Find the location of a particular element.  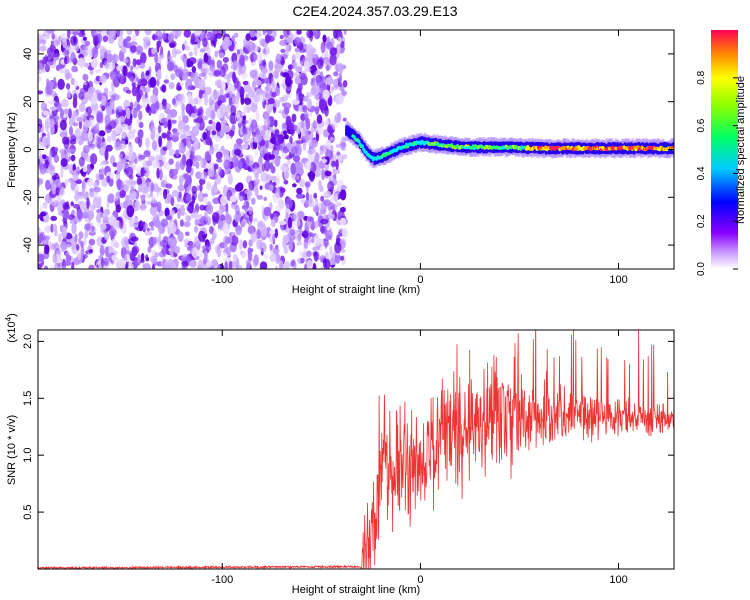

spectrogram-x-label: Height of straight line (km) is located at coordinates (356, 290).